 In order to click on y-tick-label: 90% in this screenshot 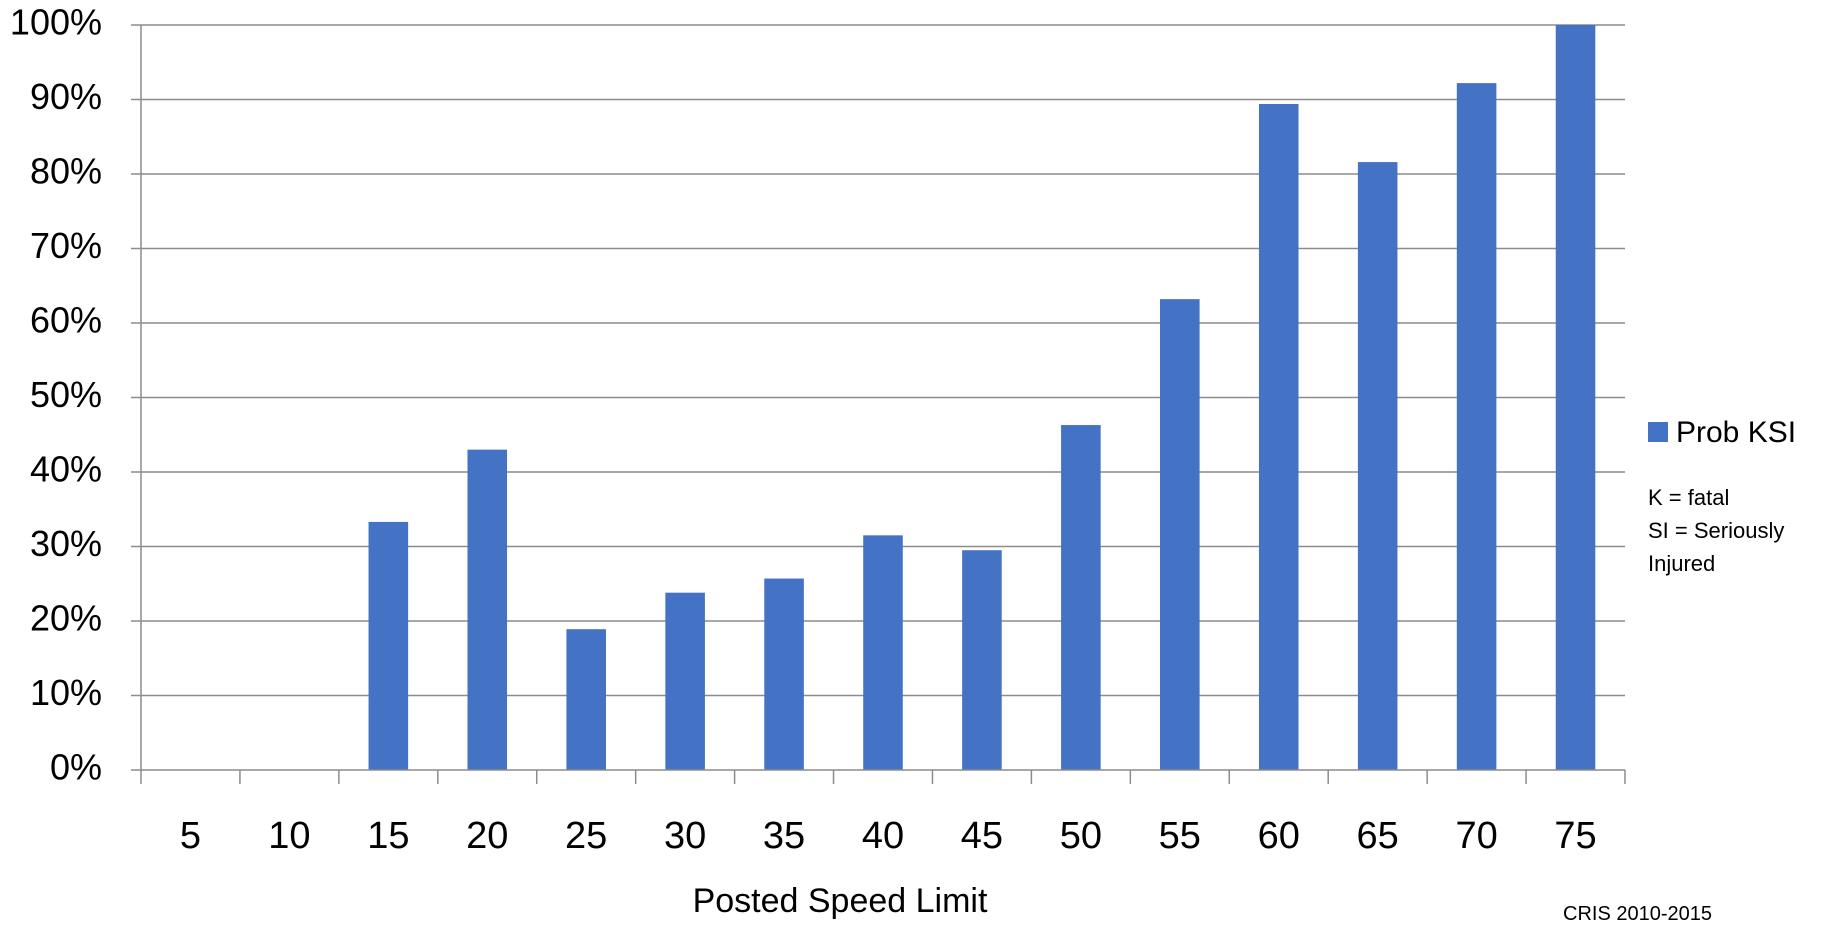, I will do `click(66, 96)`.